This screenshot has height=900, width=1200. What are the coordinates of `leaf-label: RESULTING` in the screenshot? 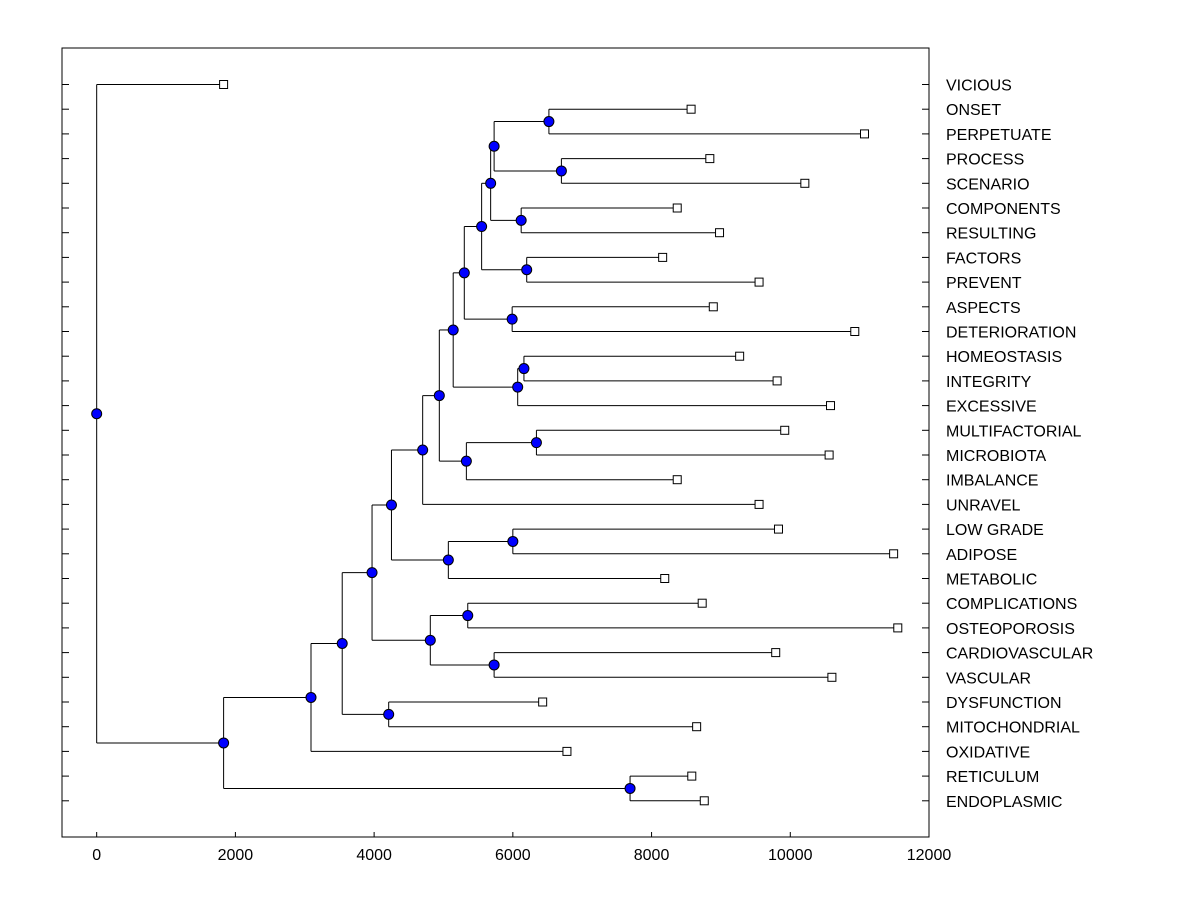 It's located at (991, 234).